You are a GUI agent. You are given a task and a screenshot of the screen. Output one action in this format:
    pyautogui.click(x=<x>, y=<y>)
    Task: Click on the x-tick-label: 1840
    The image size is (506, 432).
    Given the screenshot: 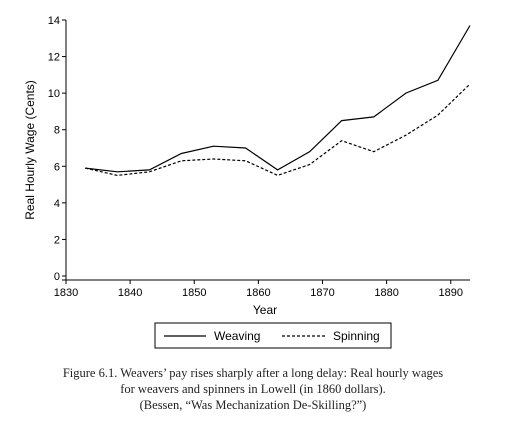 What is the action you would take?
    pyautogui.click(x=130, y=293)
    